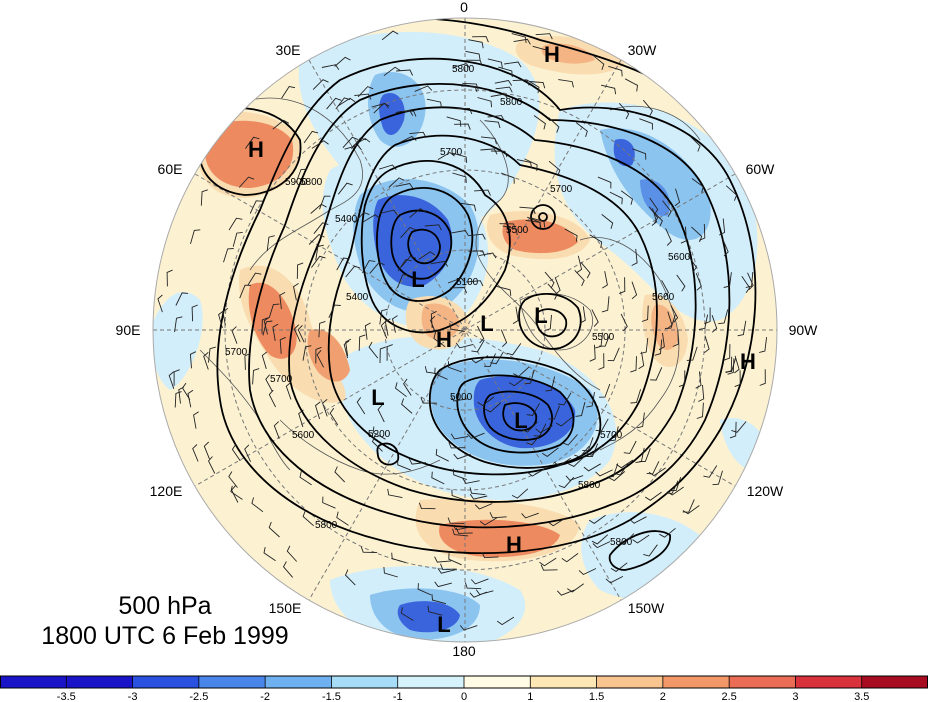 The height and width of the screenshot is (702, 928). I want to click on colorbar-tick-label: 2, so click(663, 696).